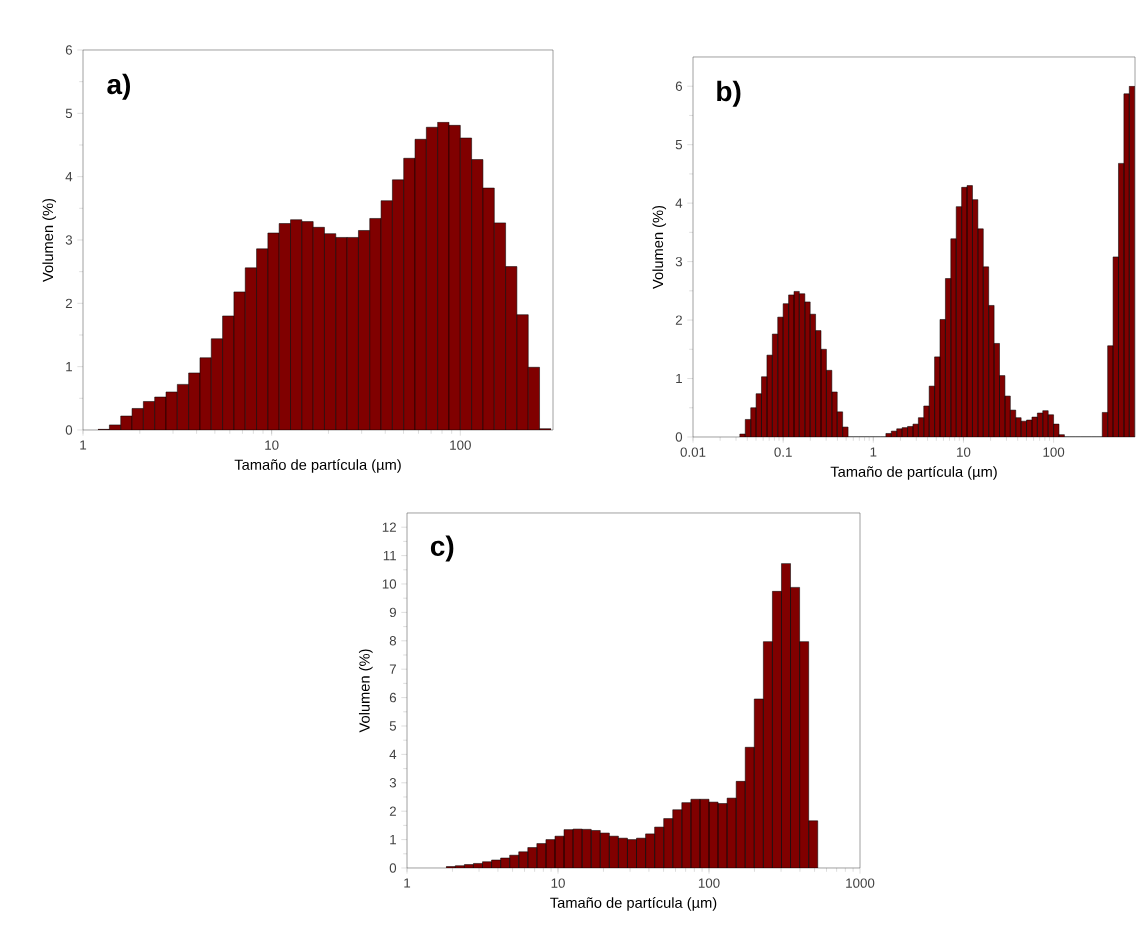 This screenshot has height=934, width=1140. I want to click on annotation: a), so click(118, 86).